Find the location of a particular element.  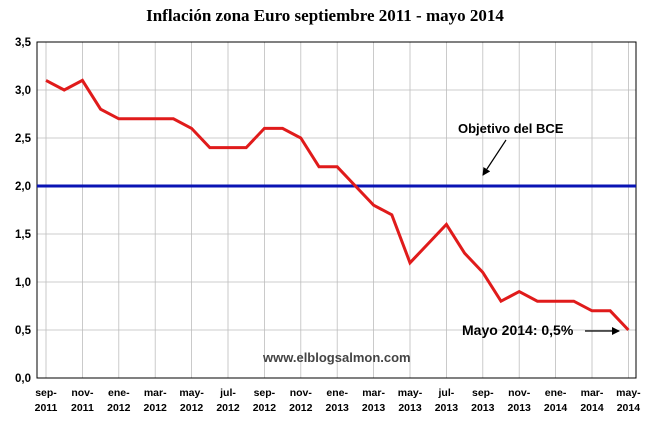

annotation-arrow-bce is located at coordinates (494, 157).